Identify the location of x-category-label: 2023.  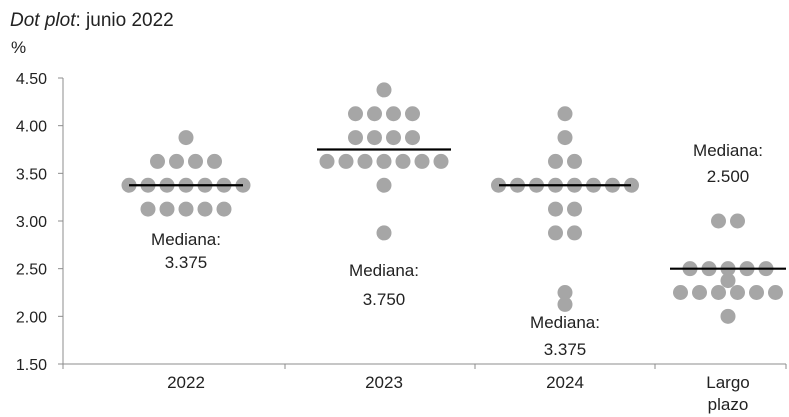
(384, 382).